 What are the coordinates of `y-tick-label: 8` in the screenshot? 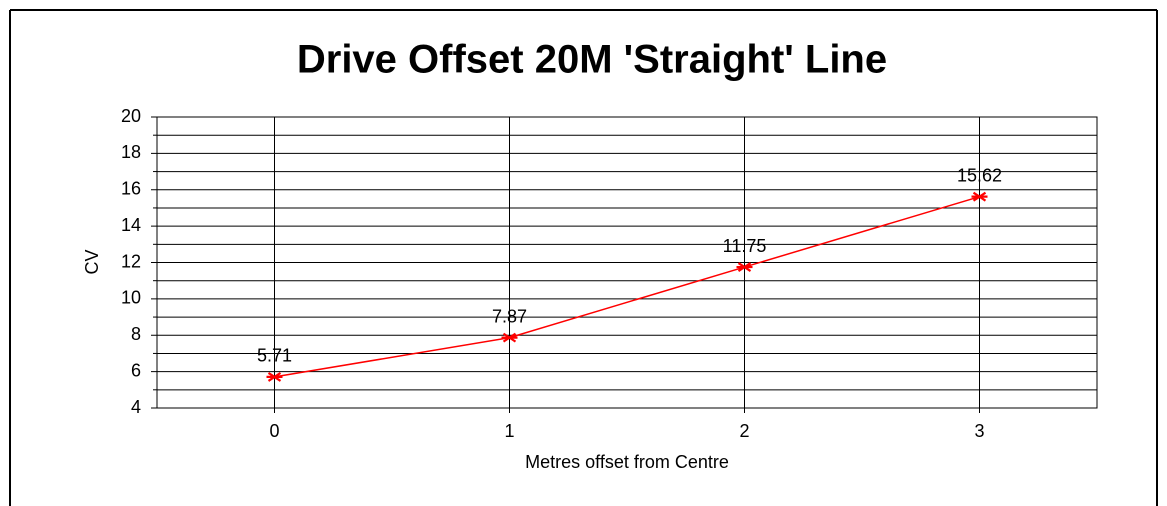 It's located at (136, 334).